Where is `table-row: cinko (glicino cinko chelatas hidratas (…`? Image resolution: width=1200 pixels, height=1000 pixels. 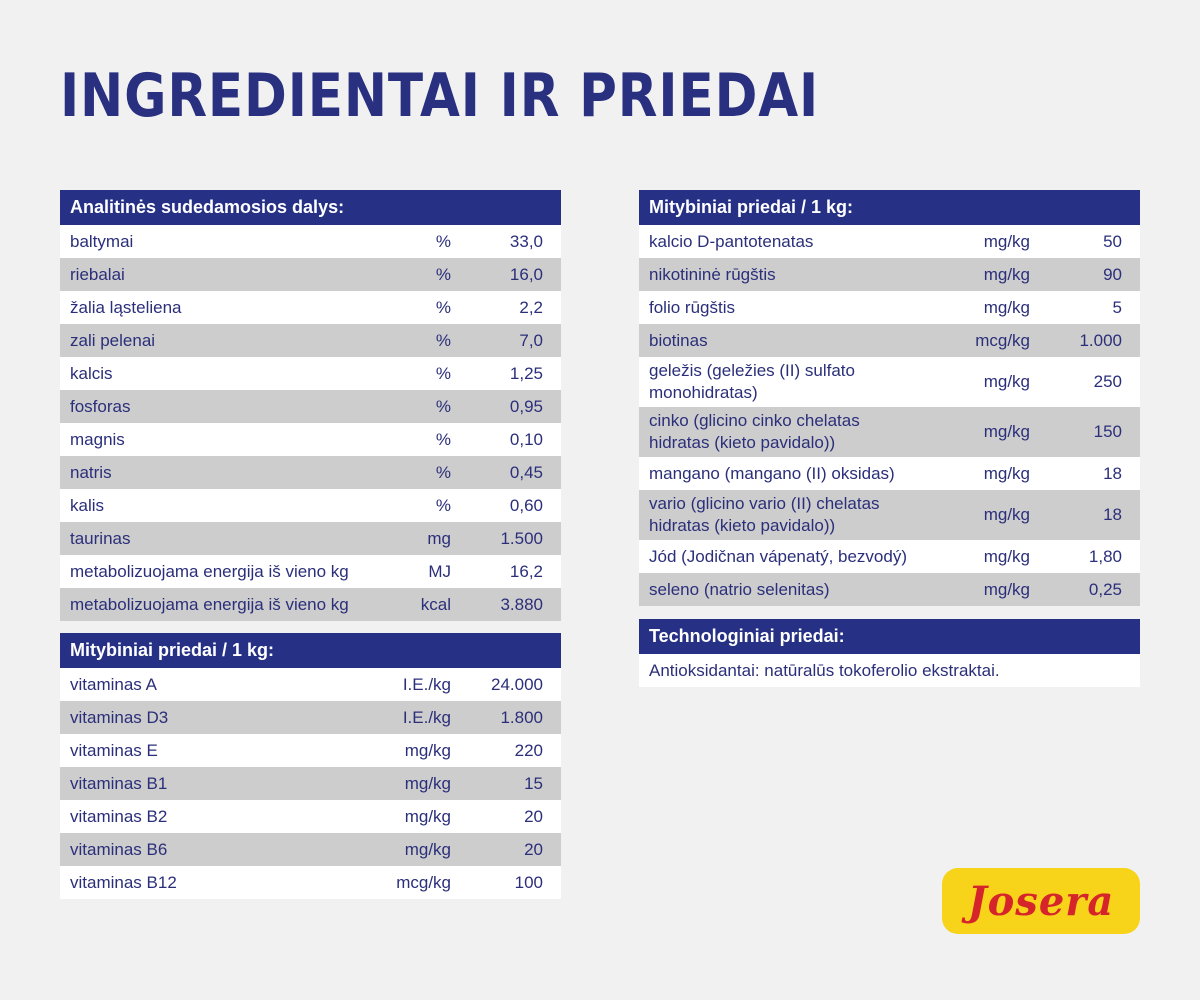
table-row: cinko (glicino cinko chelatas hidratas (… is located at coordinates (889, 432).